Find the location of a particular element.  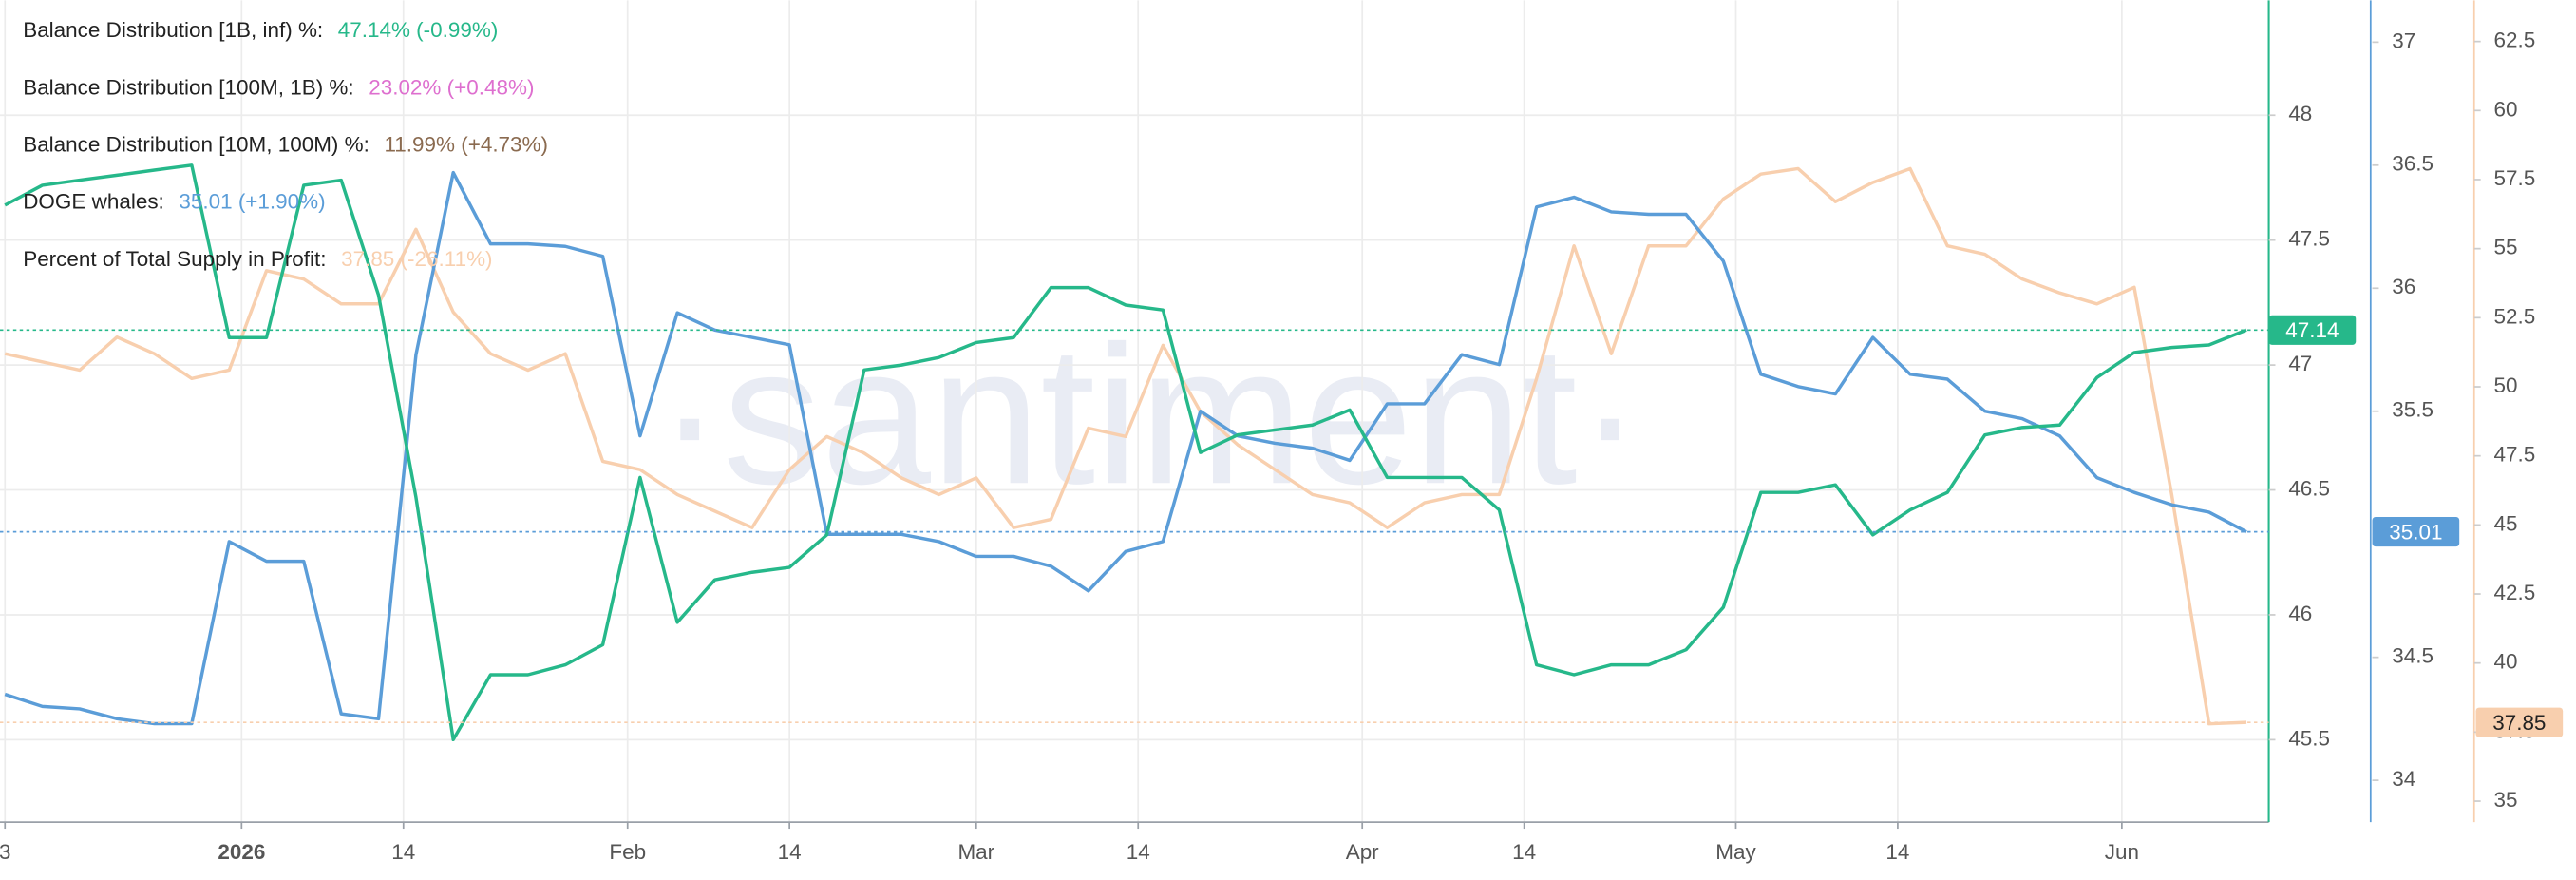

legend-name: Balance Distribution [1B, inf) %: is located at coordinates (173, 30).